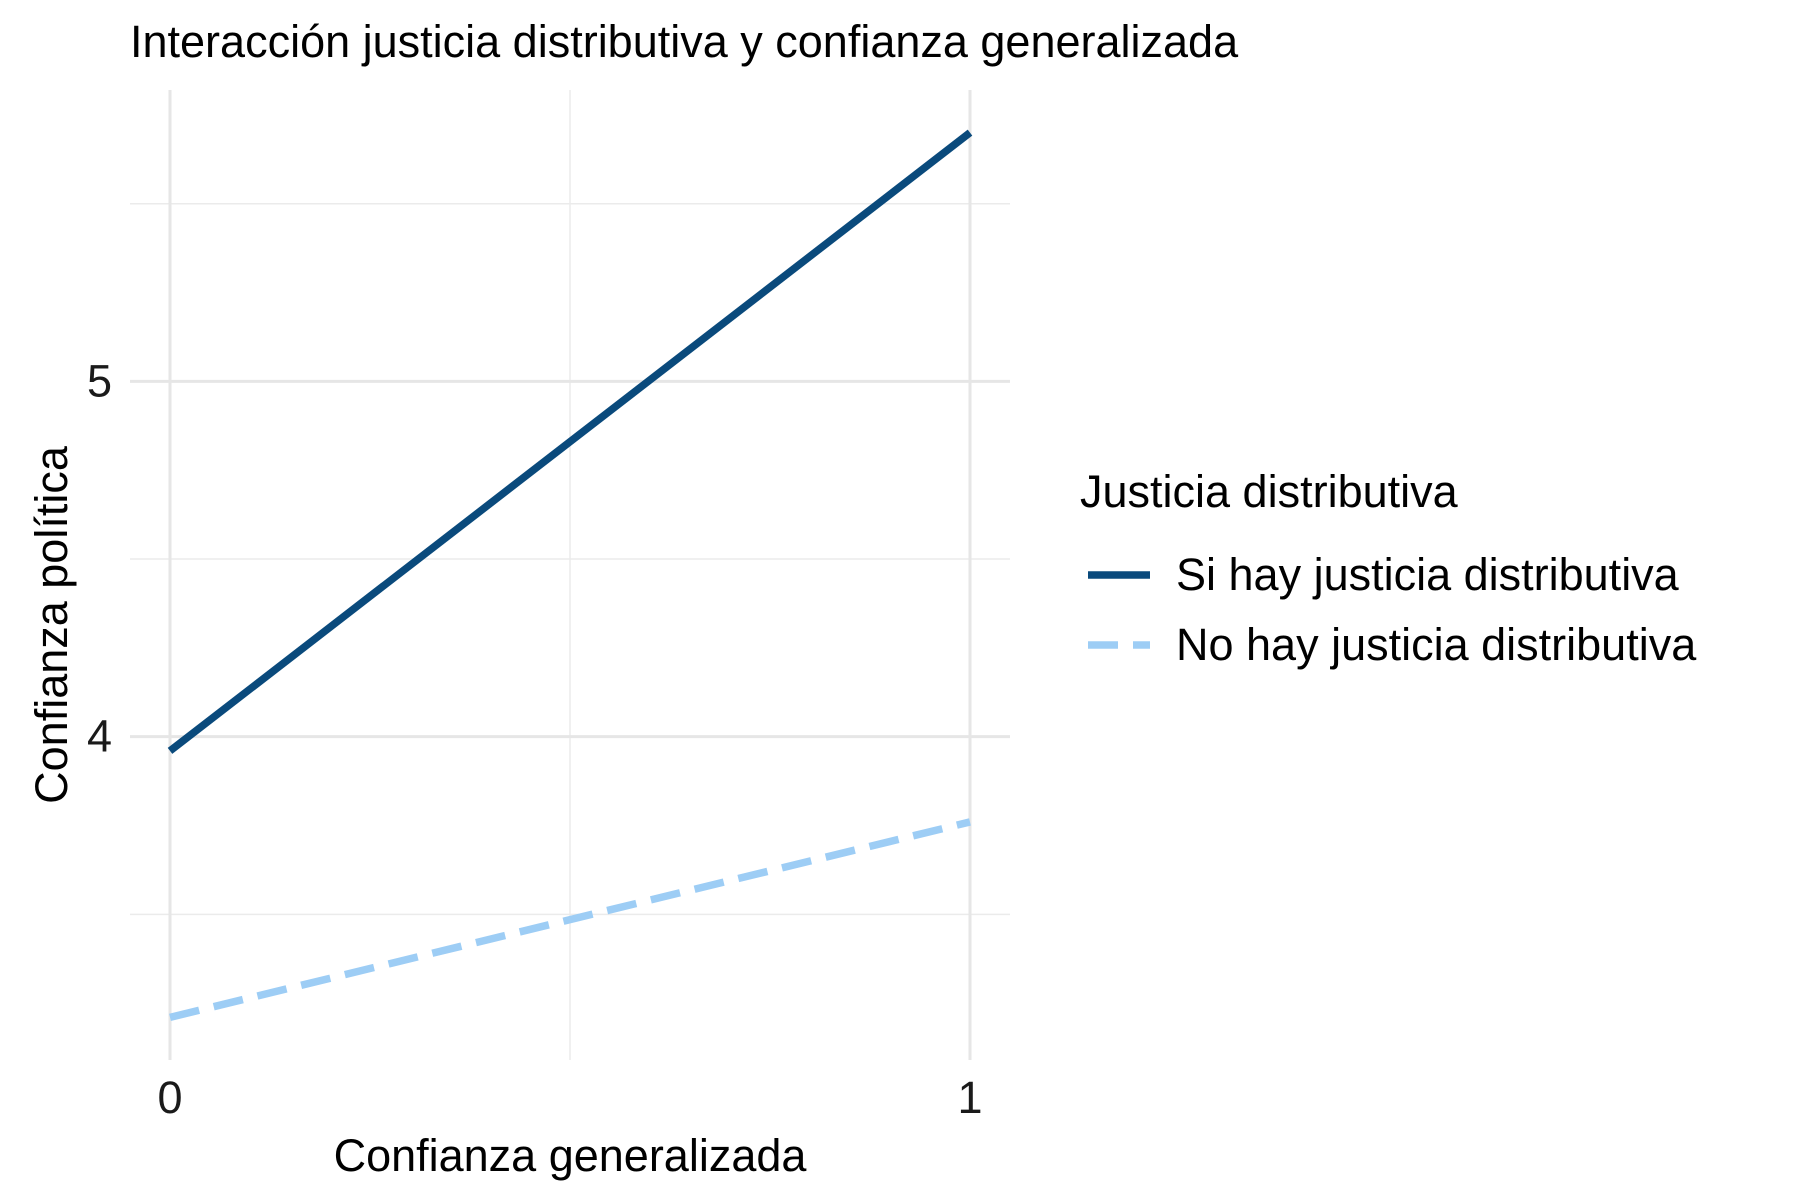 Image resolution: width=1800 pixels, height=1200 pixels. I want to click on legend-label-no: No hay justicia distributiva, so click(1436, 644).